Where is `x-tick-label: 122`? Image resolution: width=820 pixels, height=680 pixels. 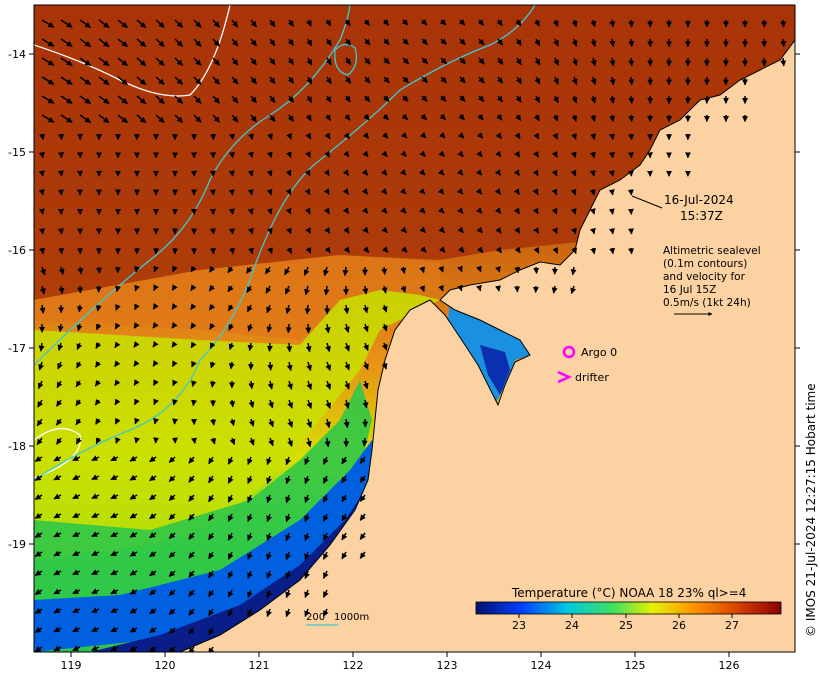 x-tick-label: 122 is located at coordinates (353, 665).